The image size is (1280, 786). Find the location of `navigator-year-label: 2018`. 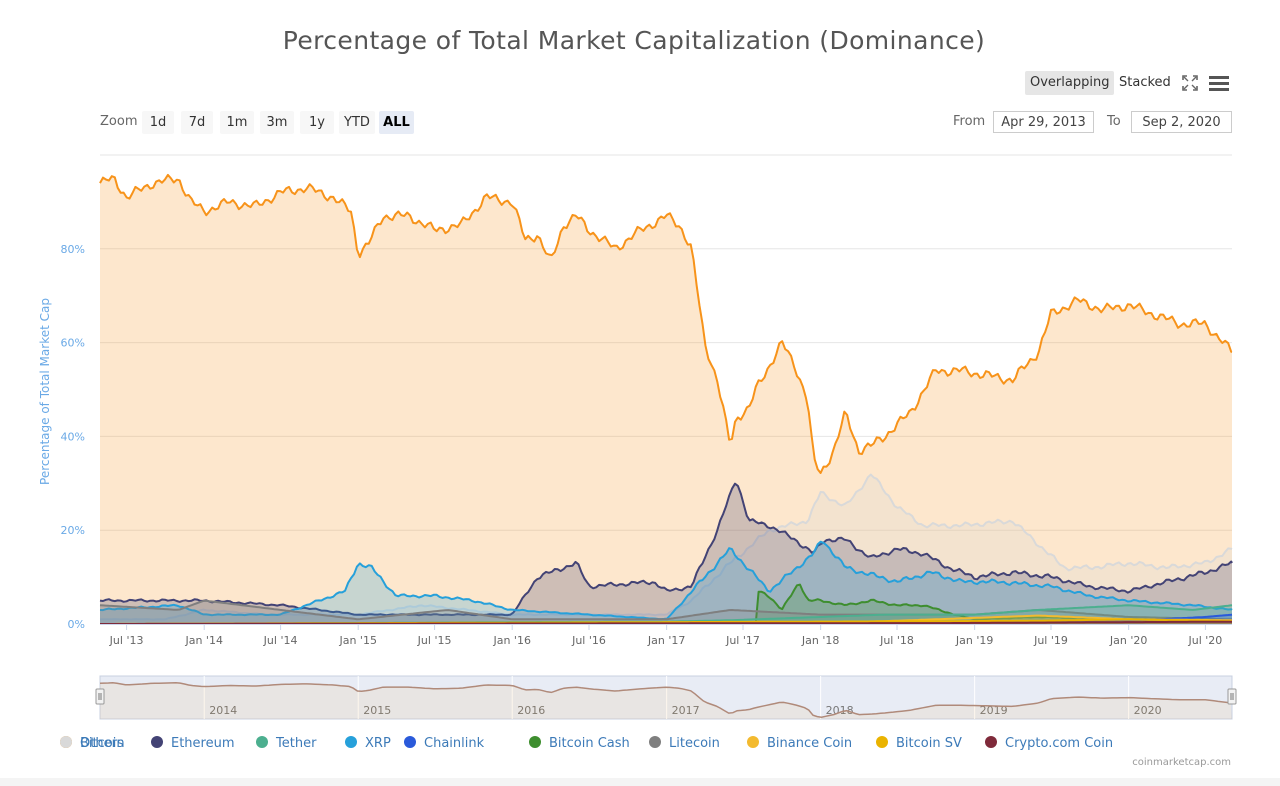

navigator-year-label: 2018 is located at coordinates (840, 710).